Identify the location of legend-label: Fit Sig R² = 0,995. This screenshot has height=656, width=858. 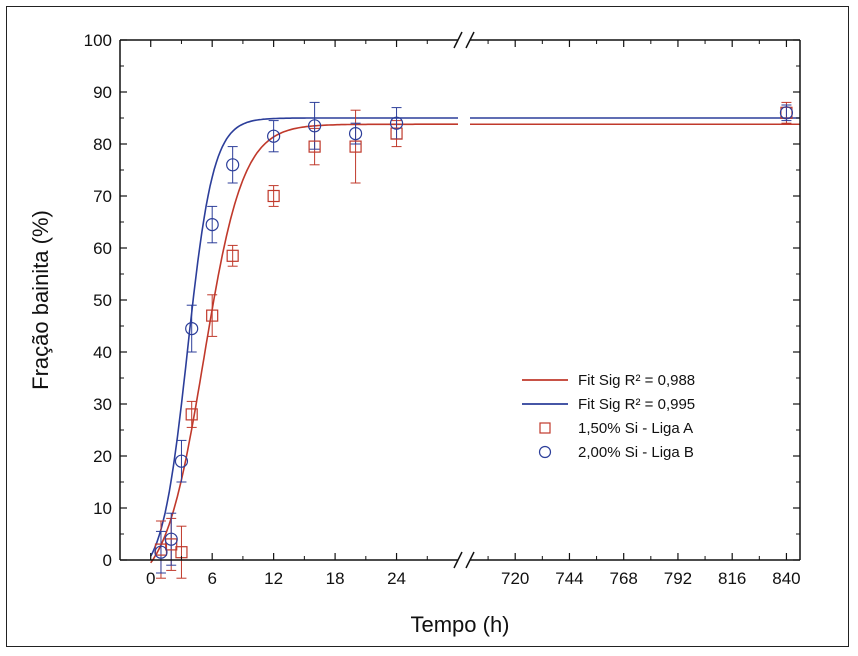
(636, 404).